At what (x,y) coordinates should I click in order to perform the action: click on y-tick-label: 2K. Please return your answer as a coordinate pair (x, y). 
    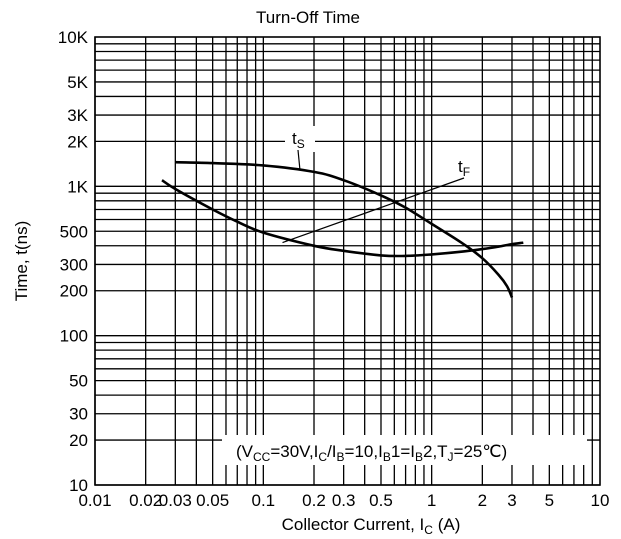
    Looking at the image, I should click on (77, 141).